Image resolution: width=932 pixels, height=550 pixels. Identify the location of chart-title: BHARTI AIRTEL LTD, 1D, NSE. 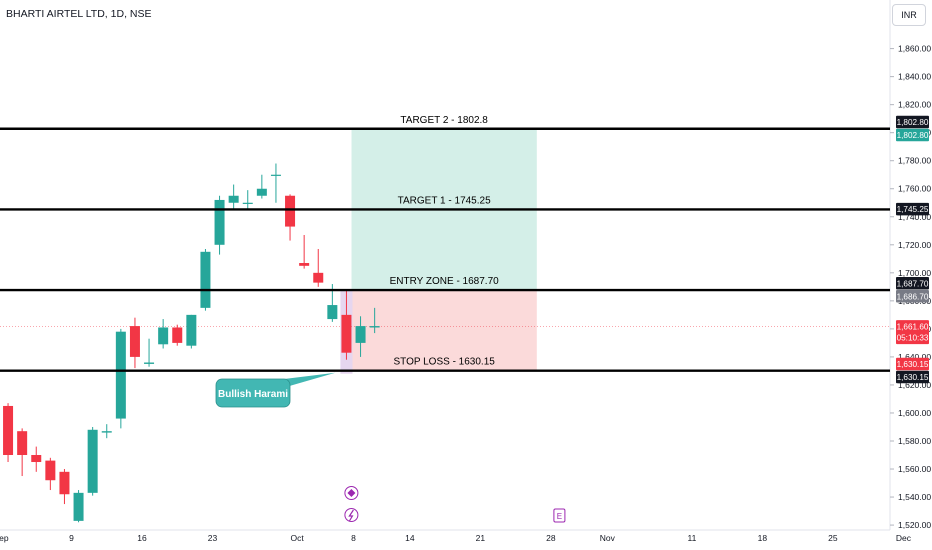
(79, 14).